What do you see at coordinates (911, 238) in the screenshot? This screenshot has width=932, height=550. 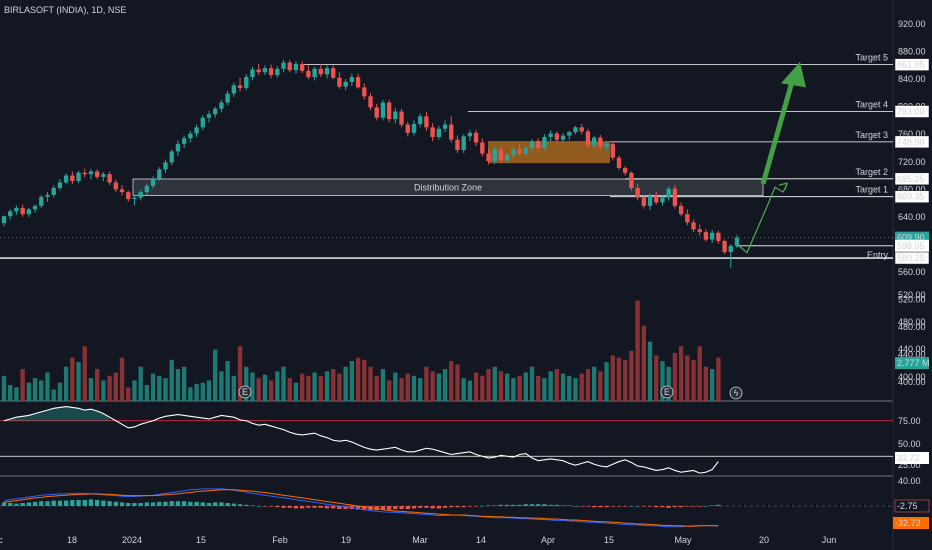 I see `current-price-text: 609.90` at bounding box center [911, 238].